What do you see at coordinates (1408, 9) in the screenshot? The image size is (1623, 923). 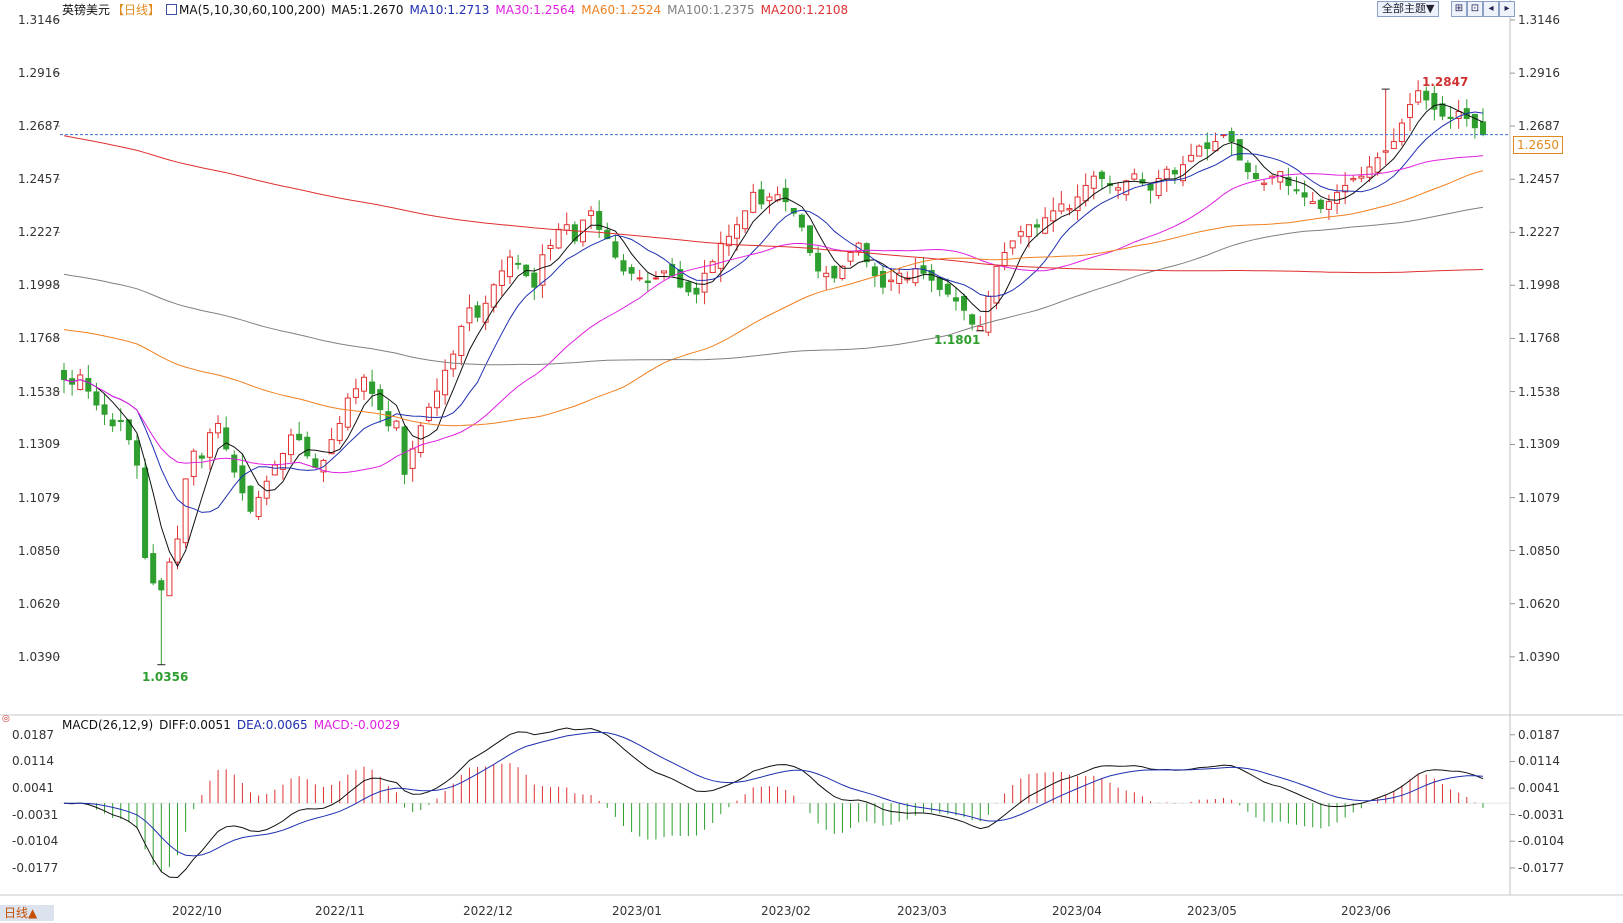 I see `theme-dropdown: 全部主题▼` at bounding box center [1408, 9].